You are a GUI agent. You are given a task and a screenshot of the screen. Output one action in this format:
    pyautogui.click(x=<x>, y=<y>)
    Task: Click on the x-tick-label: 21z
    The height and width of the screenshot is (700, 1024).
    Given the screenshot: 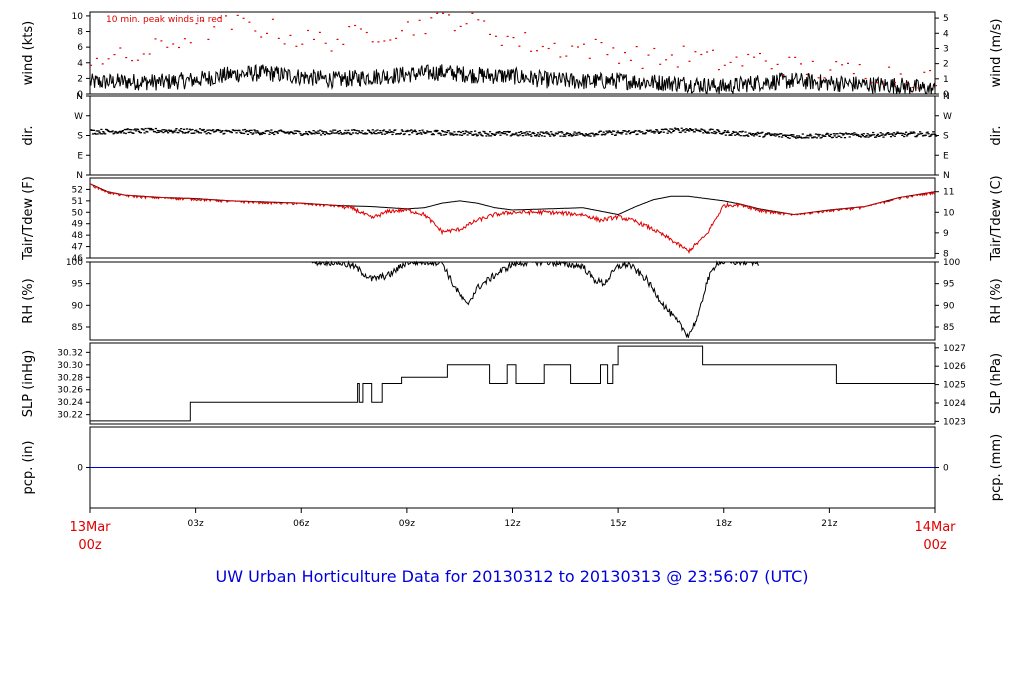 What is the action you would take?
    pyautogui.click(x=829, y=524)
    